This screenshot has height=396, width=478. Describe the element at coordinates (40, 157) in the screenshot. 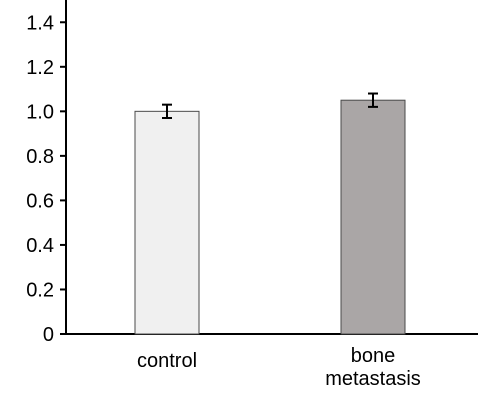

I see `y-tick-label: 0.8` at that location.